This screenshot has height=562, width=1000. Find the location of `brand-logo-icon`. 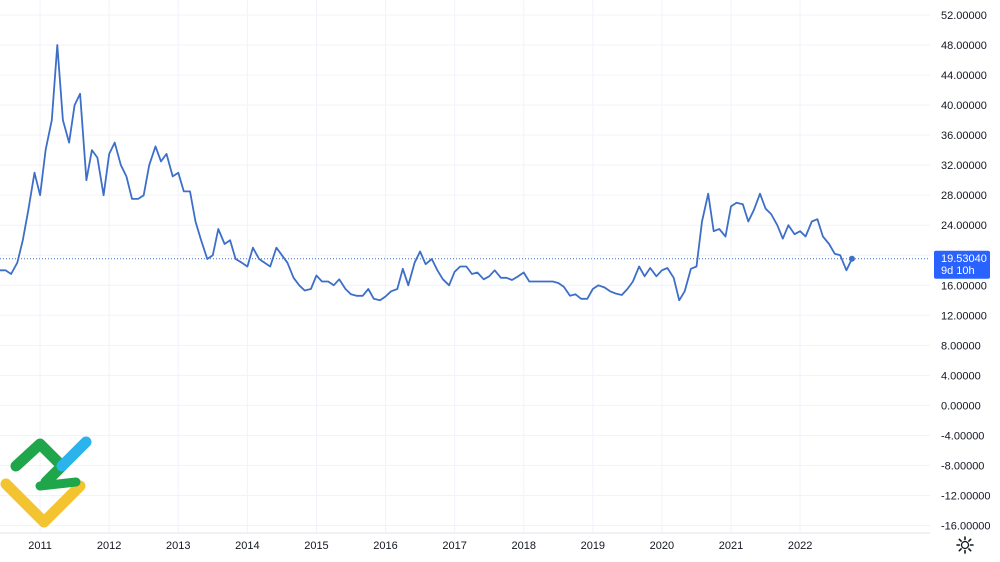

brand-logo-icon is located at coordinates (46, 482).